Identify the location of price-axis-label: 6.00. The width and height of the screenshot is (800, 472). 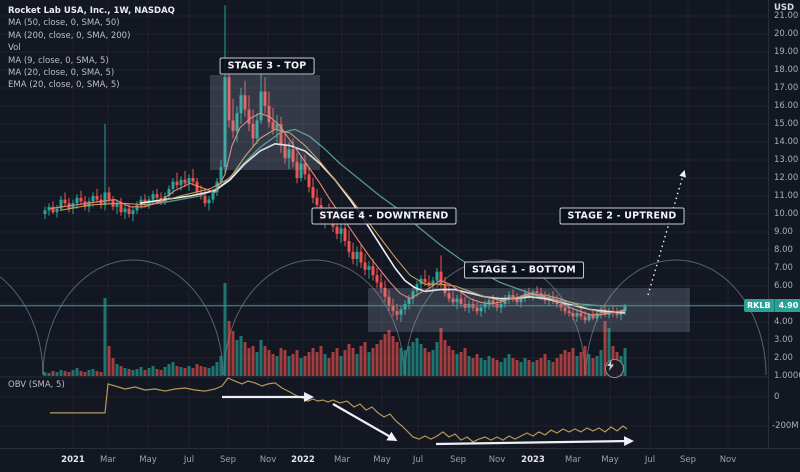
(783, 286).